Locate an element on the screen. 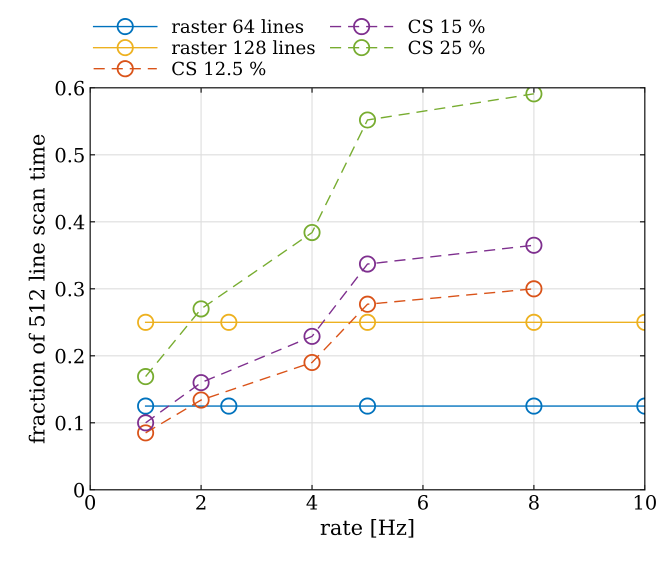 The height and width of the screenshot is (563, 658). y-axis-title: fraction of 512 line scan time is located at coordinates (36, 289).